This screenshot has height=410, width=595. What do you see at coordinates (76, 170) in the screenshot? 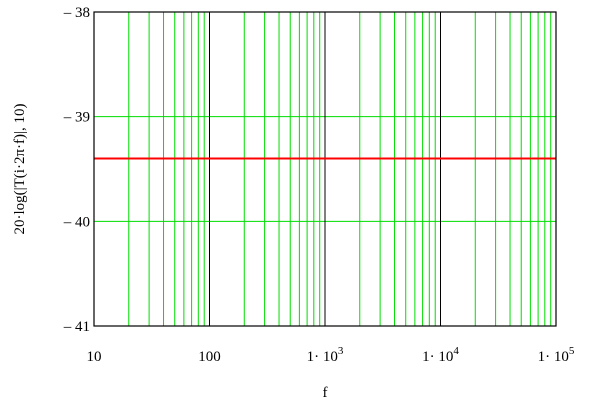
I see `y-tick-labels: – 38 – 39 – 40 – 41` at bounding box center [76, 170].